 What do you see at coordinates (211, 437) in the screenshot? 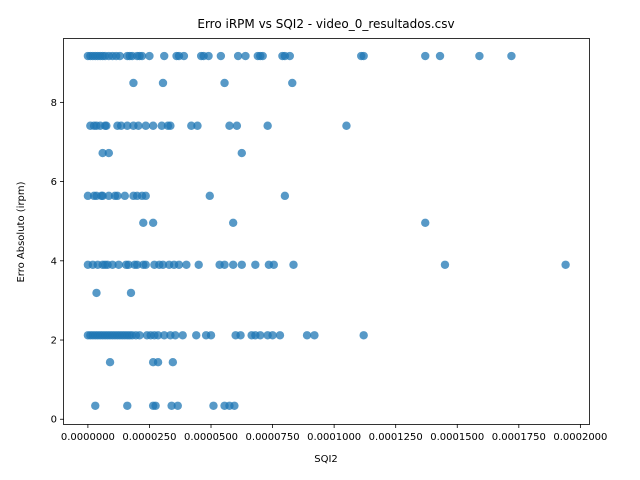
I see `x-tick-label: 0.0000500` at bounding box center [211, 437].